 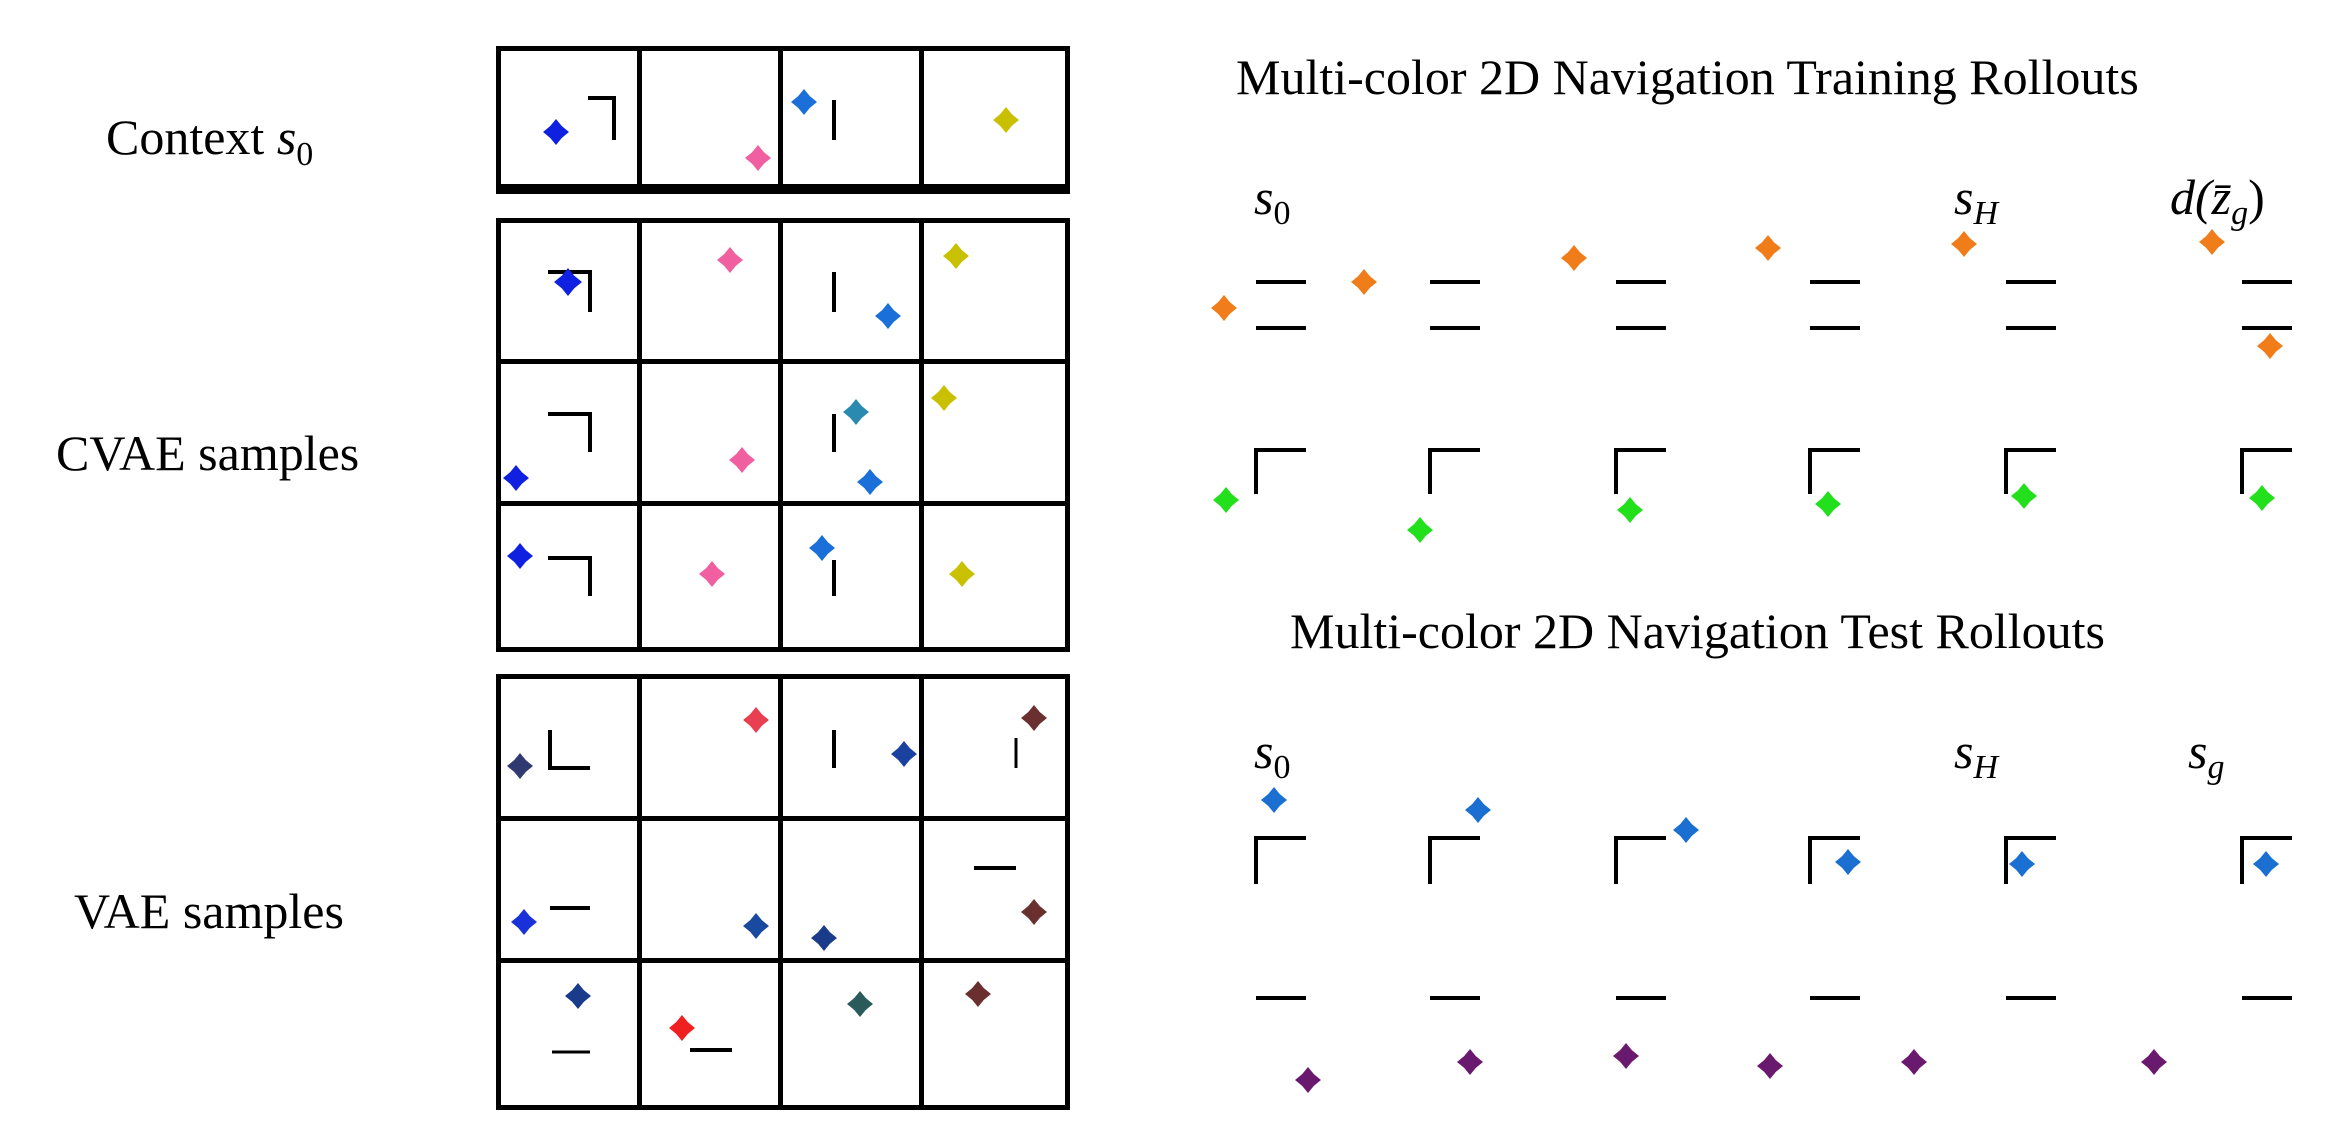 I want to click on test-rollouts-title: Multi-color 2D Navigation Test Rollouts, so click(x=1697, y=631).